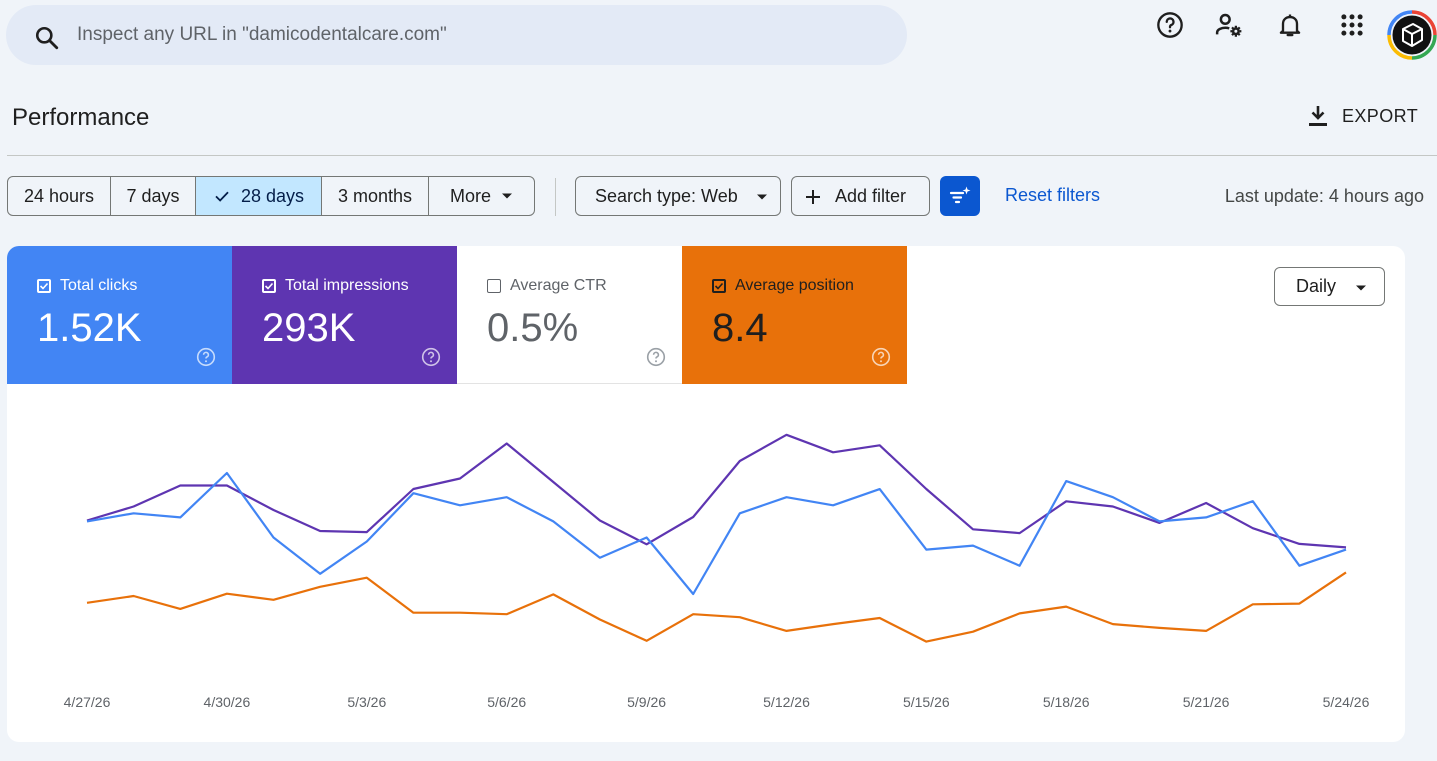 Image resolution: width=1437 pixels, height=761 pixels. Describe the element at coordinates (47, 38) in the screenshot. I see `search-icon` at that location.